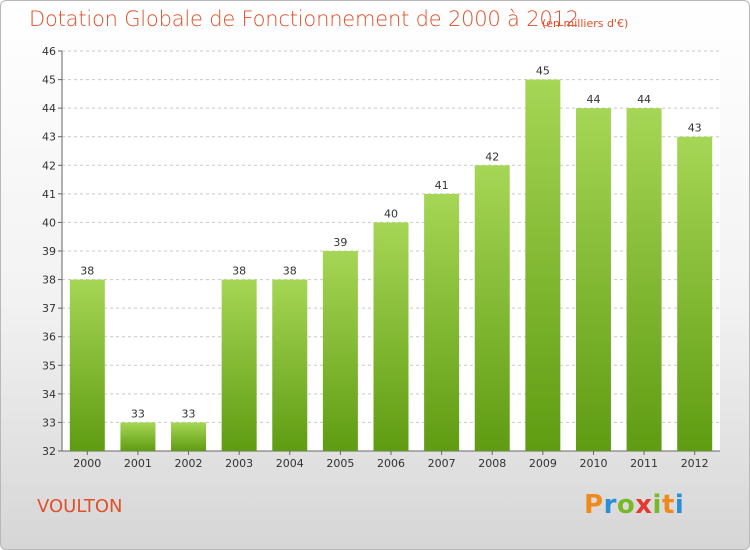 The height and width of the screenshot is (550, 750). What do you see at coordinates (49, 422) in the screenshot?
I see `y-tick-label: 33` at bounding box center [49, 422].